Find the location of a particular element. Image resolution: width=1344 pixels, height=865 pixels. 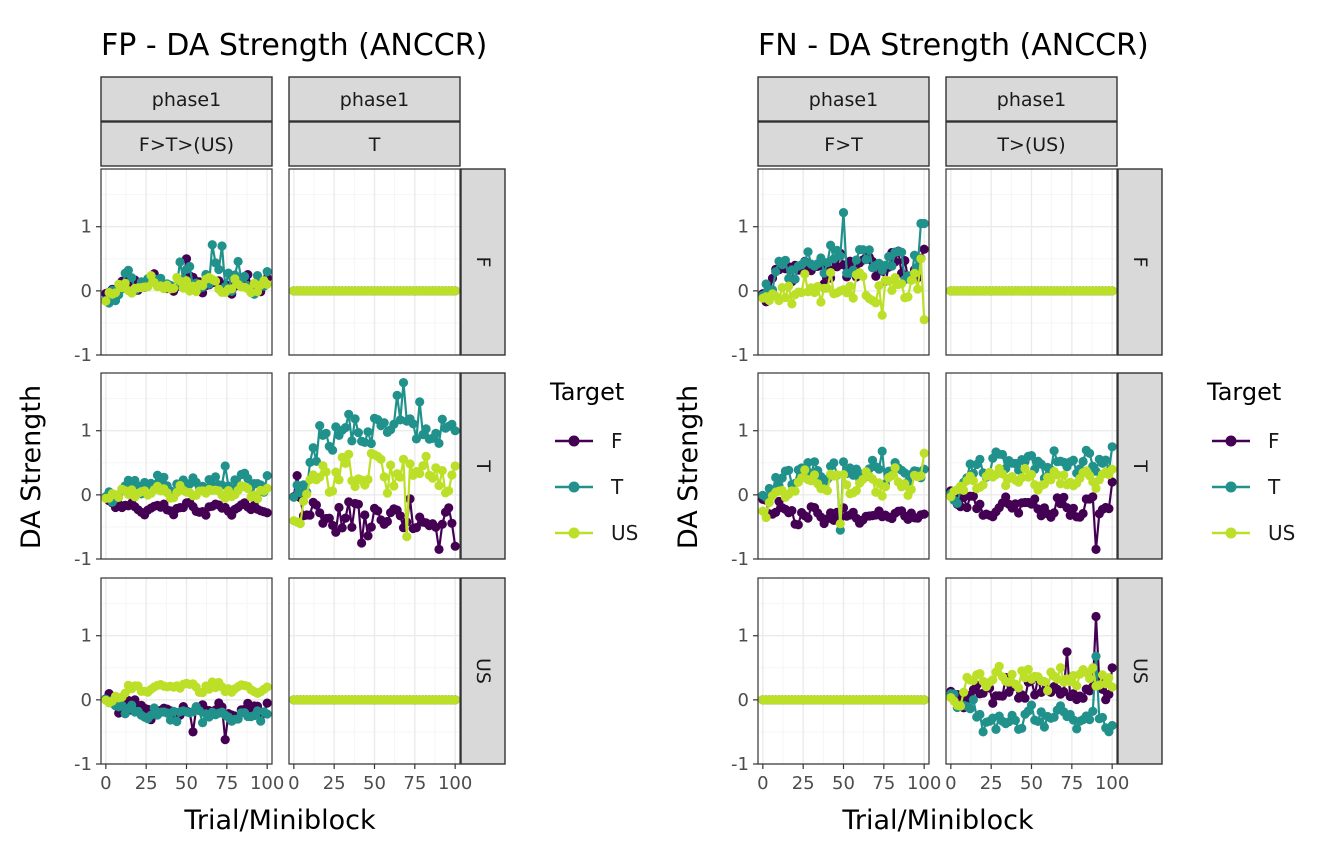

facet-strip-label: phase1 is located at coordinates (186, 100).